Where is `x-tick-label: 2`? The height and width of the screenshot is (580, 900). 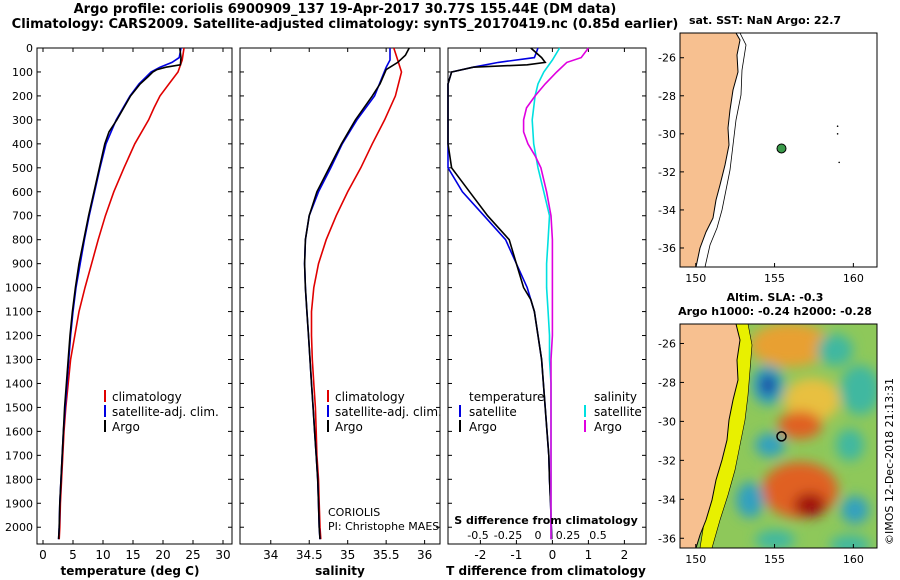
x-tick-label: 2 is located at coordinates (625, 555).